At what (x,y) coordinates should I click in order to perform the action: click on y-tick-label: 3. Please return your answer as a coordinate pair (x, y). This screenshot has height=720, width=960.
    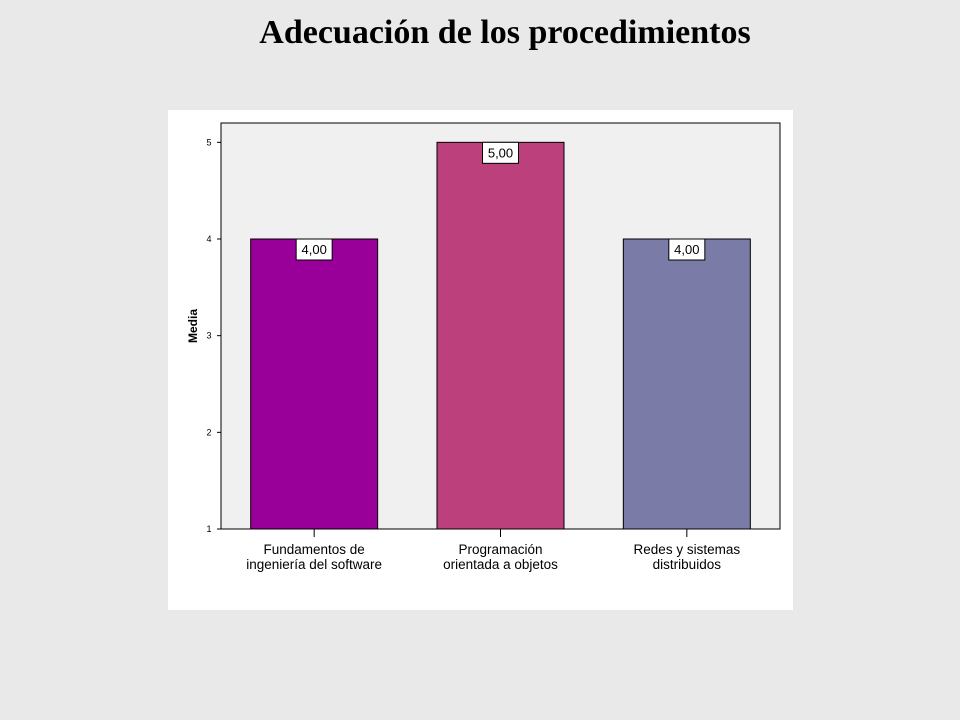
    Looking at the image, I should click on (208, 336).